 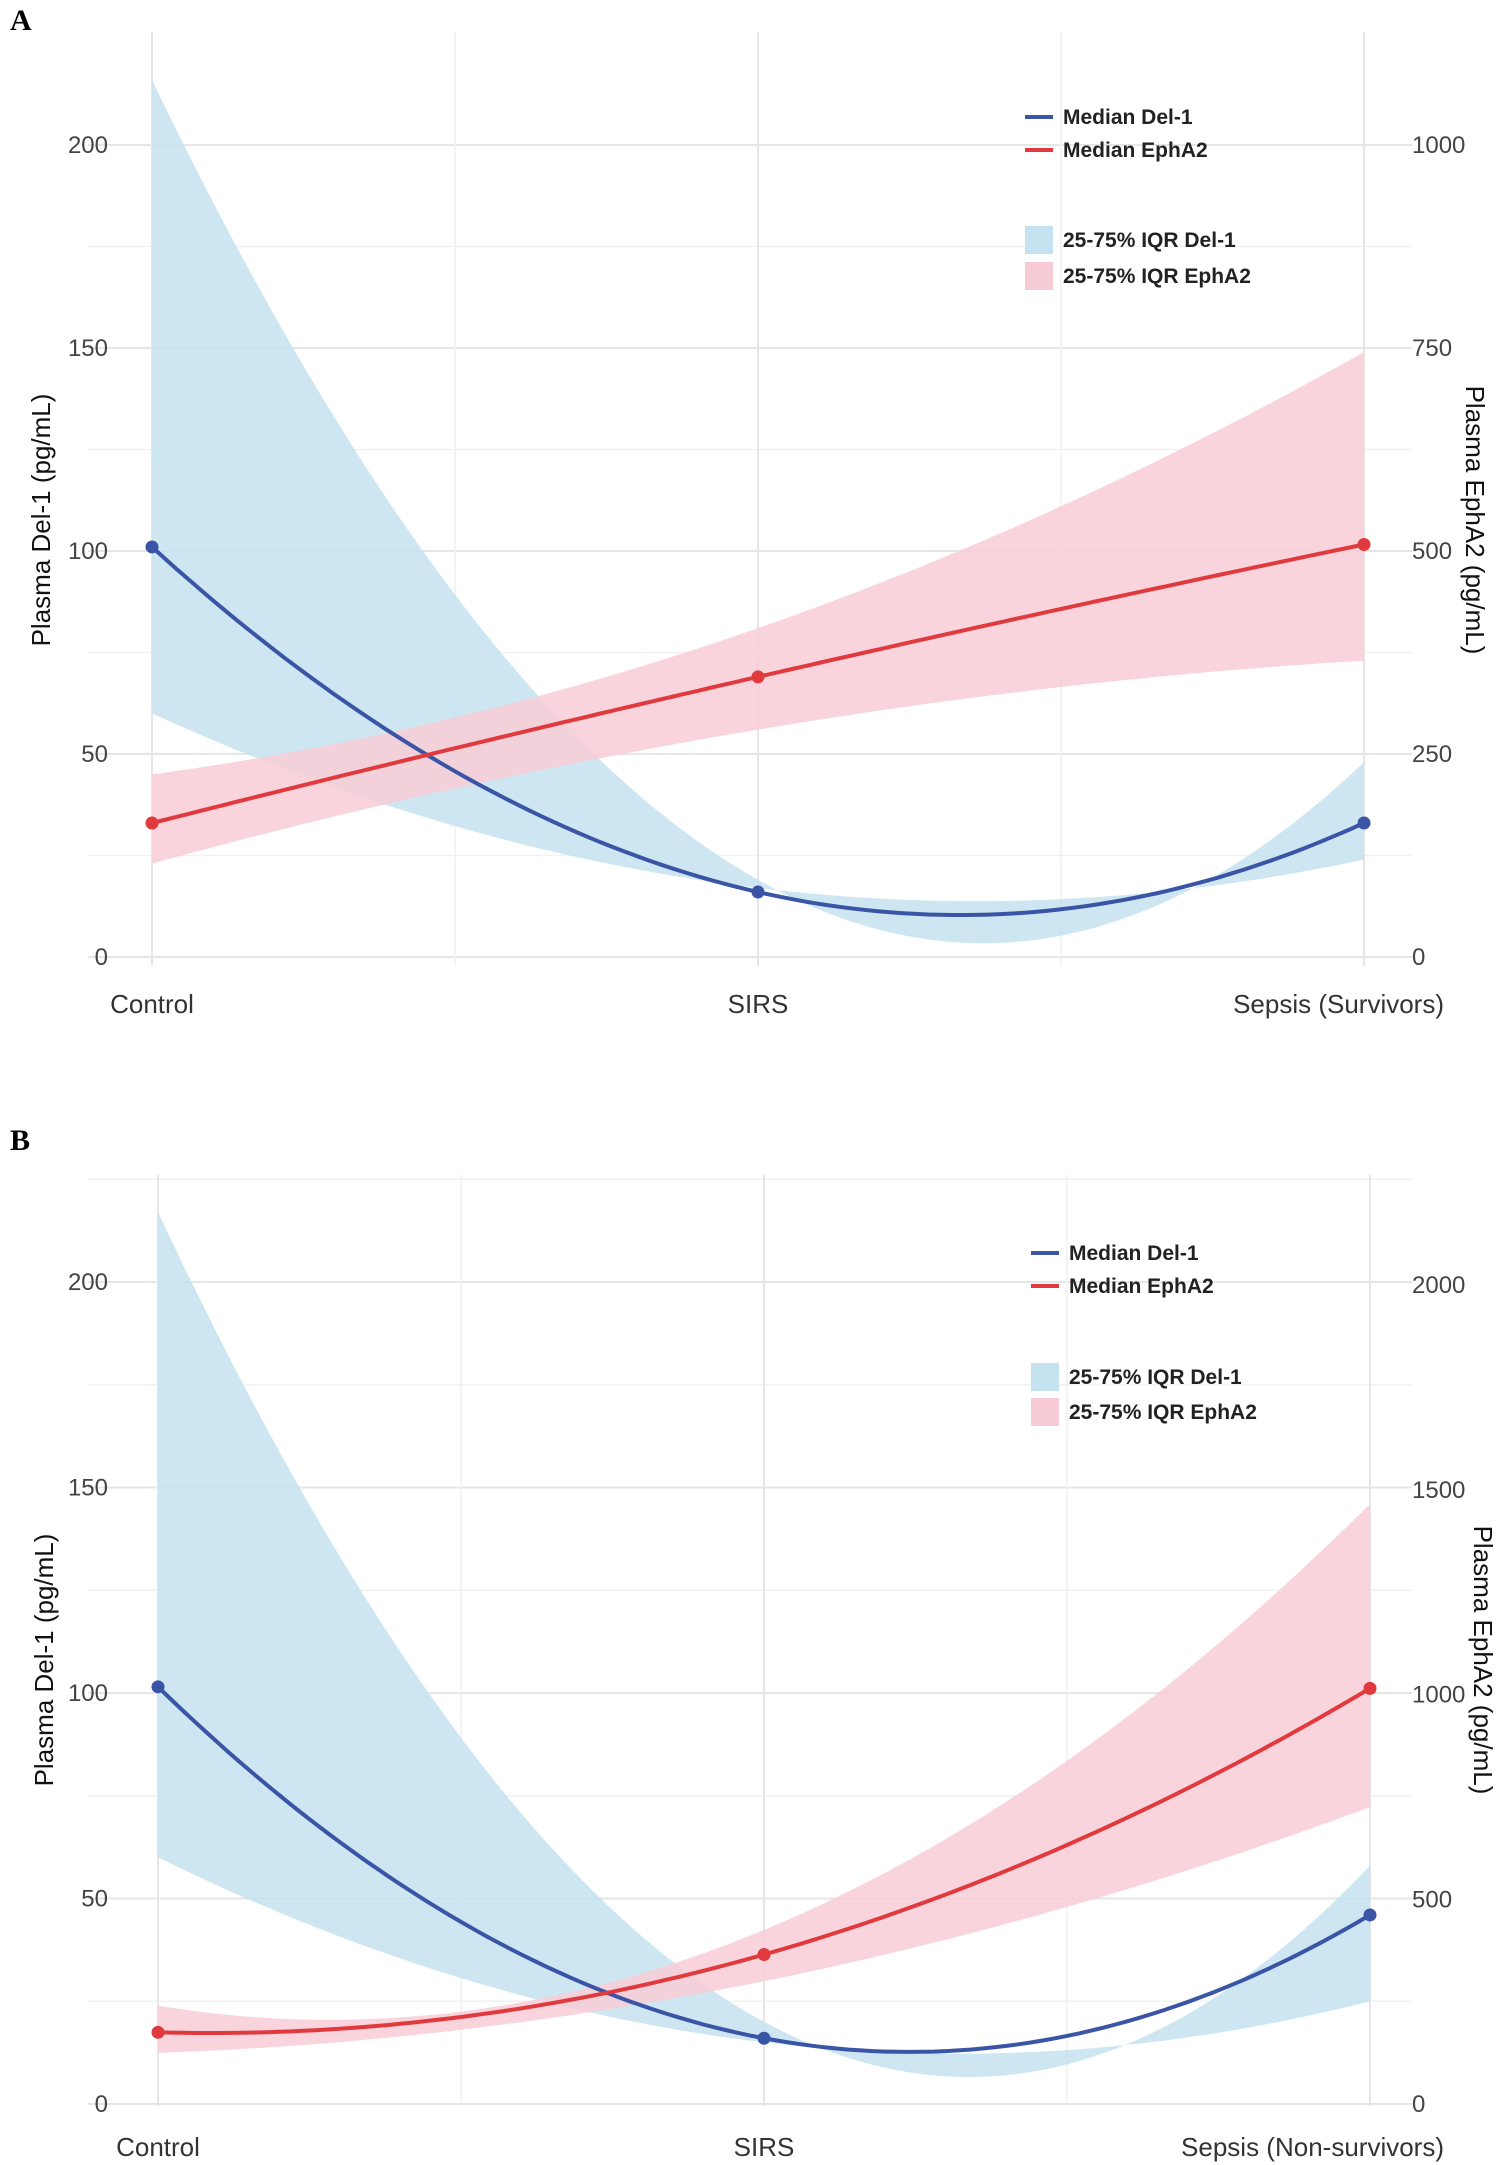 I want to click on right-y-tick-label: 1500, so click(x=1438, y=1490).